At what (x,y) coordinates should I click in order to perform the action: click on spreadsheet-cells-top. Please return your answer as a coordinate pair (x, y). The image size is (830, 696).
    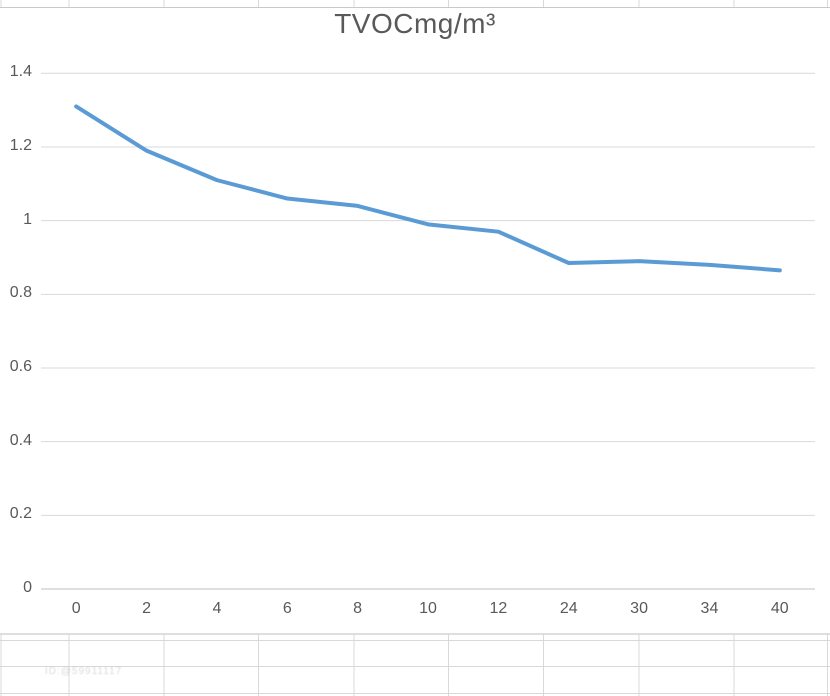
    Looking at the image, I should click on (415, 4).